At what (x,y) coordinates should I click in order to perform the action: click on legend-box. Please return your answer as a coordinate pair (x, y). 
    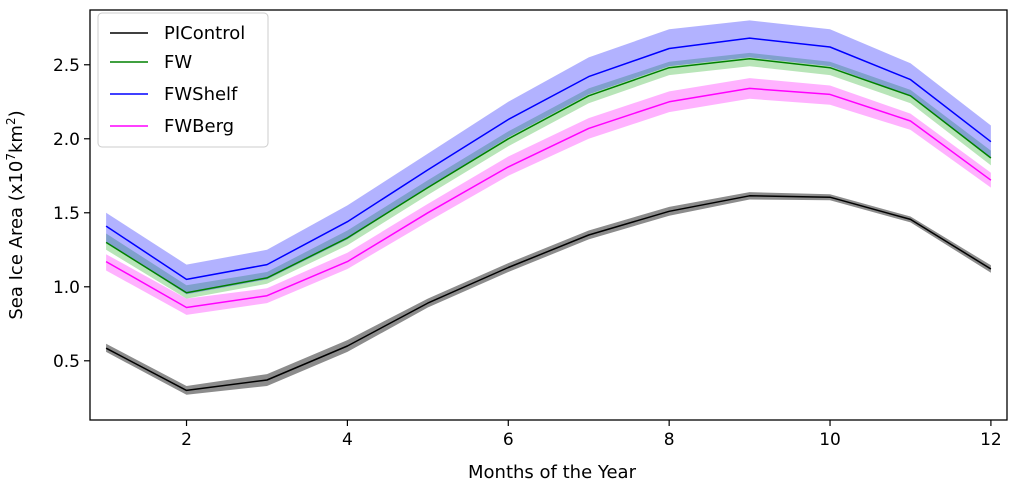
    Looking at the image, I should click on (183, 80).